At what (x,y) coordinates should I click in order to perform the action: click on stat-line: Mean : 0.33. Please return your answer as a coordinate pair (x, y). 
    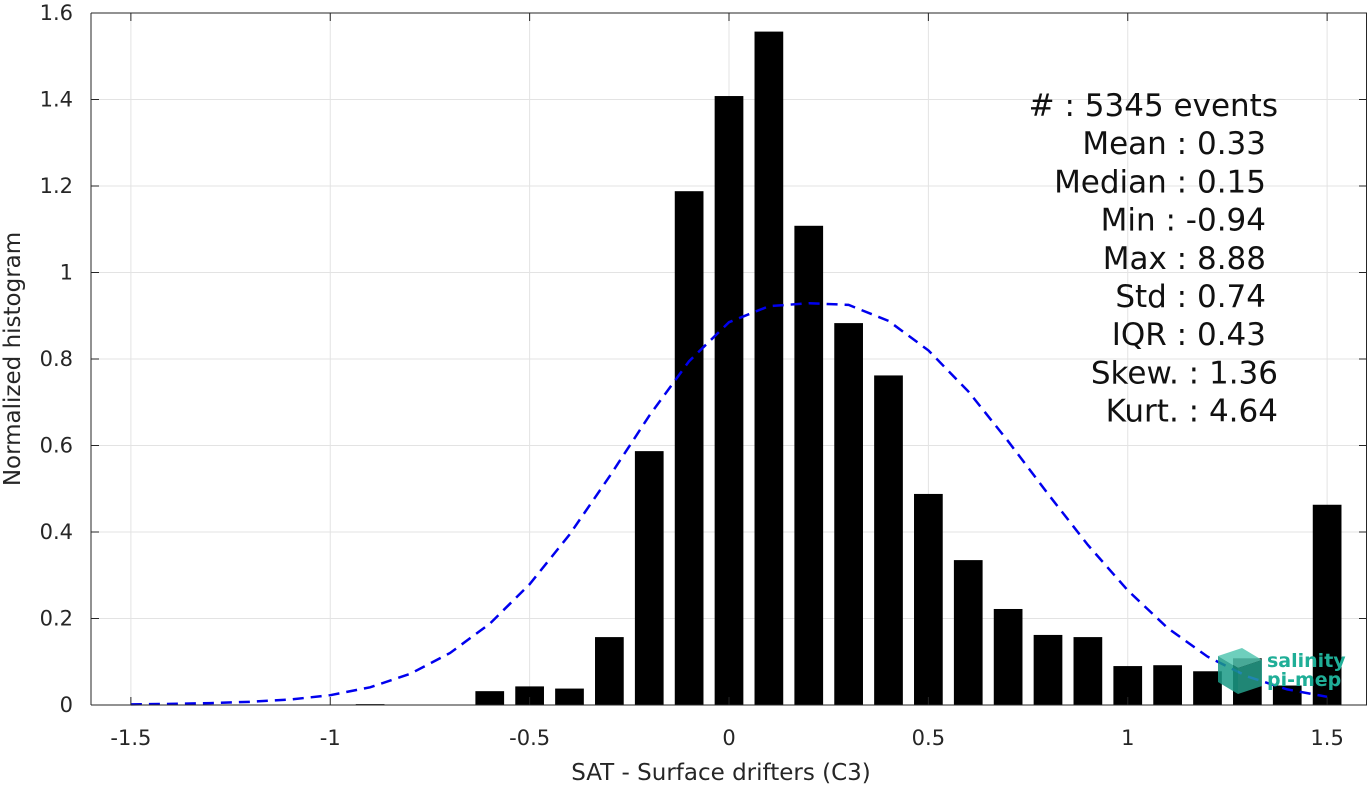
    Looking at the image, I should click on (1174, 144).